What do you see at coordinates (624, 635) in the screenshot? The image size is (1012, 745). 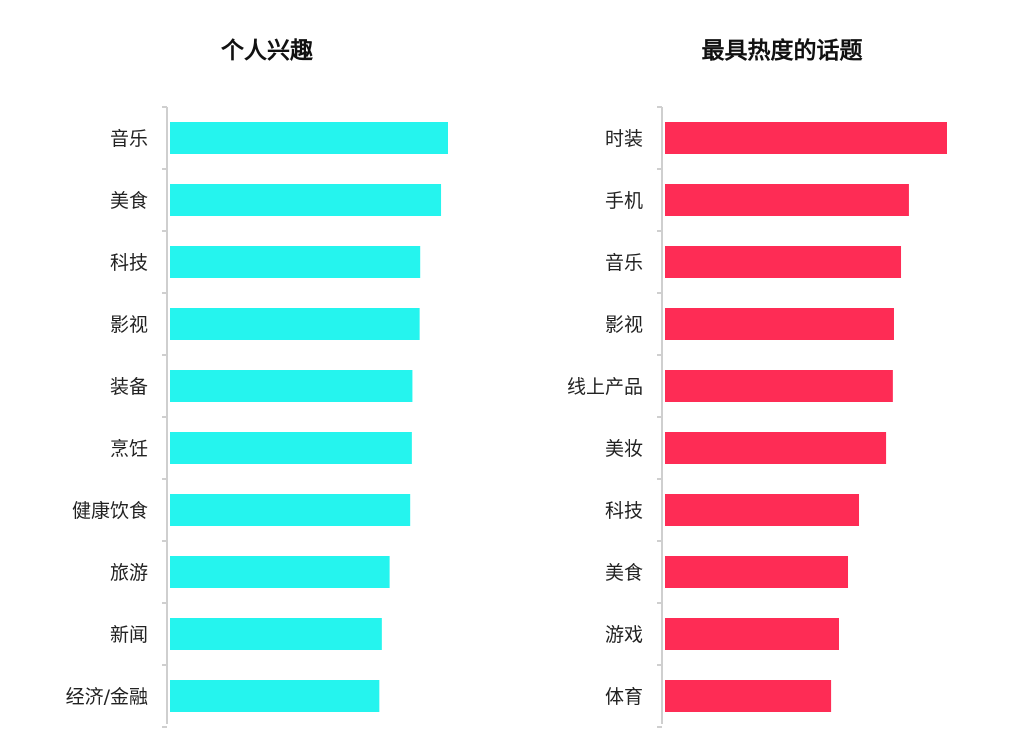 I see `right-category-label: 游戏` at bounding box center [624, 635].